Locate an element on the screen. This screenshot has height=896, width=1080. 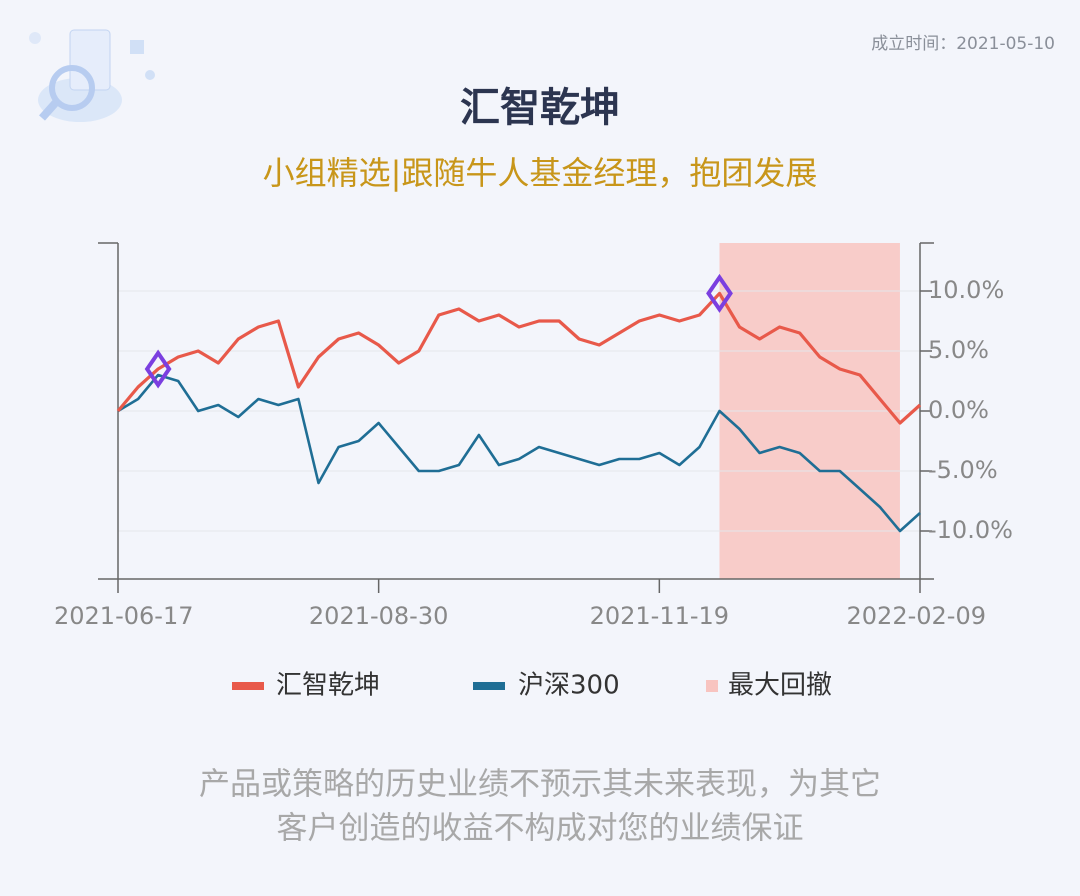
x-tick-label: 2021-06-17 is located at coordinates (123, 616).